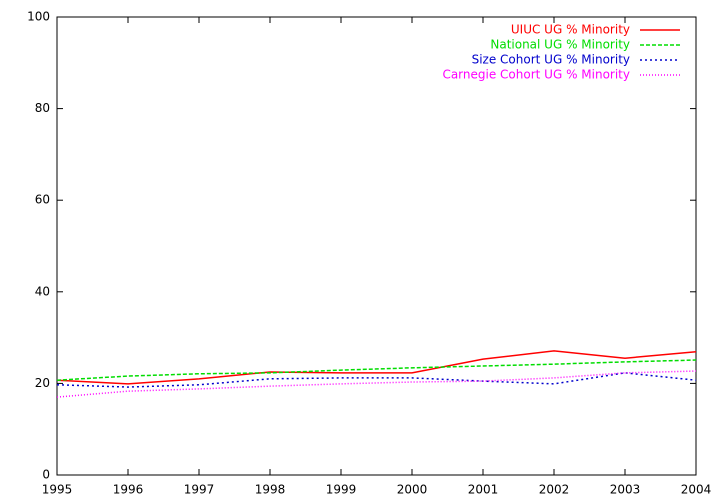 Image resolution: width=720 pixels, height=504 pixels. What do you see at coordinates (696, 490) in the screenshot?
I see `x-tick-label: 2004` at bounding box center [696, 490].